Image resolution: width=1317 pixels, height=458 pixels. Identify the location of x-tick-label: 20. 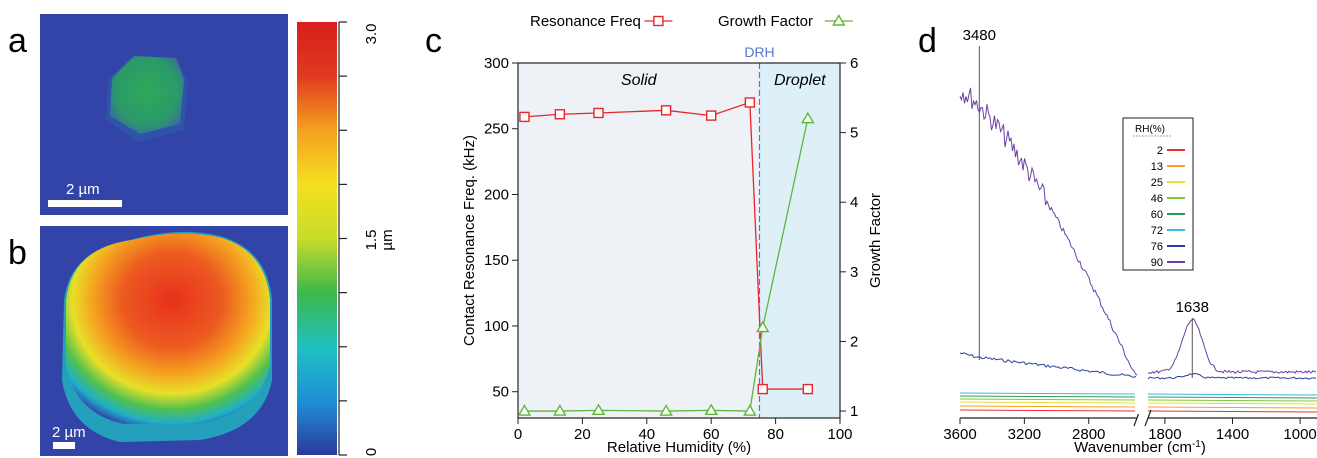
(582, 434).